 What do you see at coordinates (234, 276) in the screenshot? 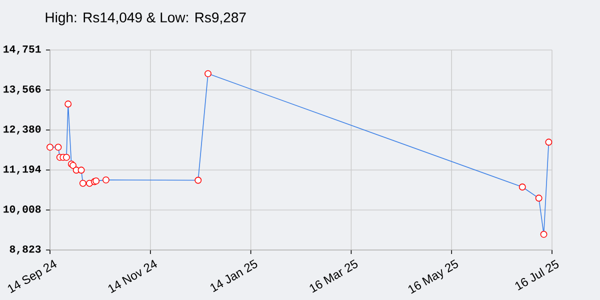
I see `x-tick-label: 14 Jan 25` at bounding box center [234, 276].